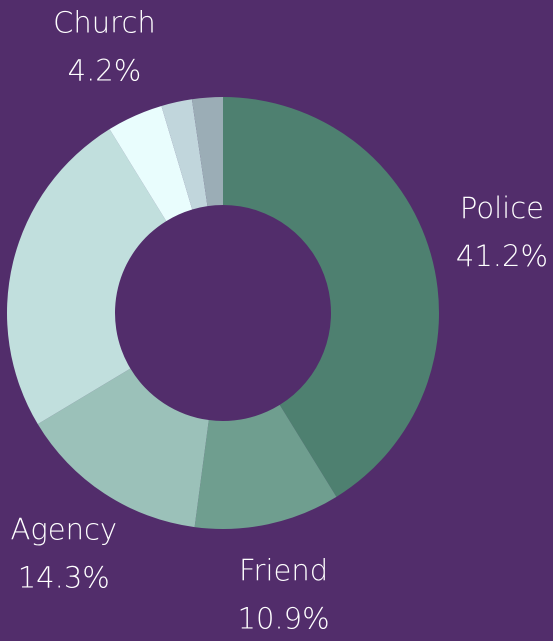  I want to click on segment-value-label: 14.3%, so click(64, 577).